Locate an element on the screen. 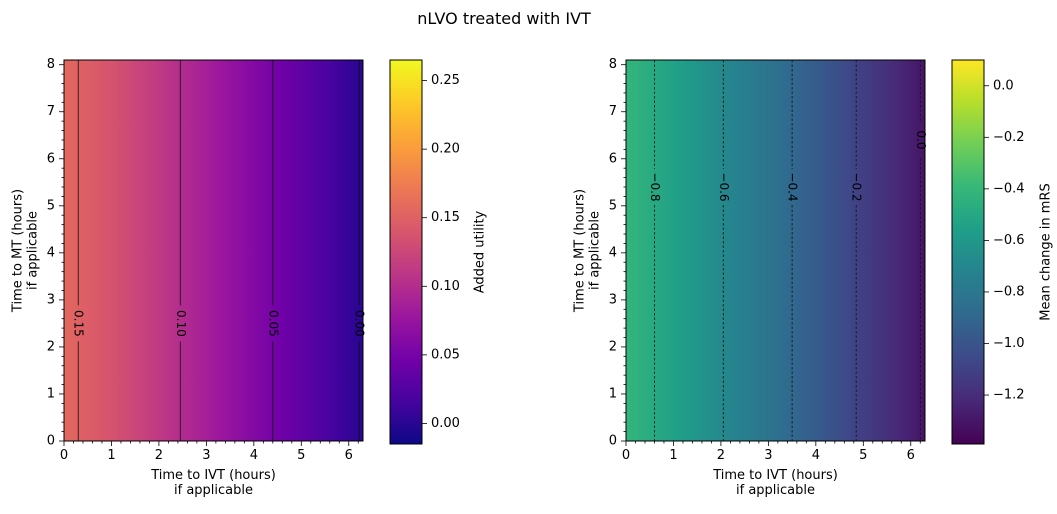  contour-label: −0.6 is located at coordinates (724, 186).